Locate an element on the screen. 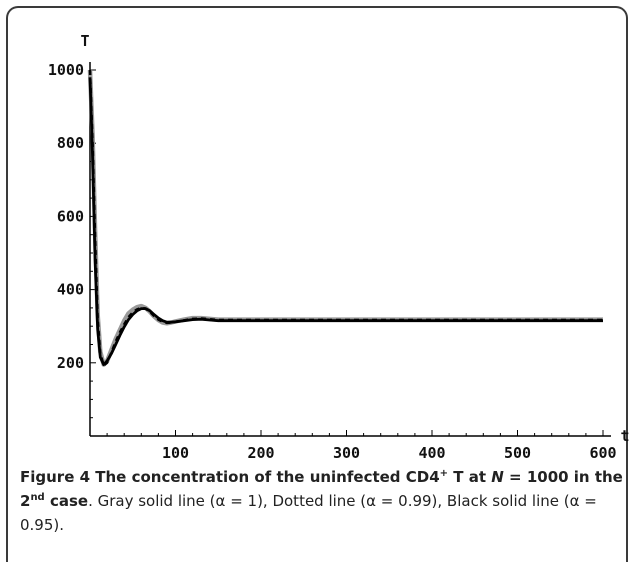  y-tick-label: 1000 is located at coordinates (66, 70).